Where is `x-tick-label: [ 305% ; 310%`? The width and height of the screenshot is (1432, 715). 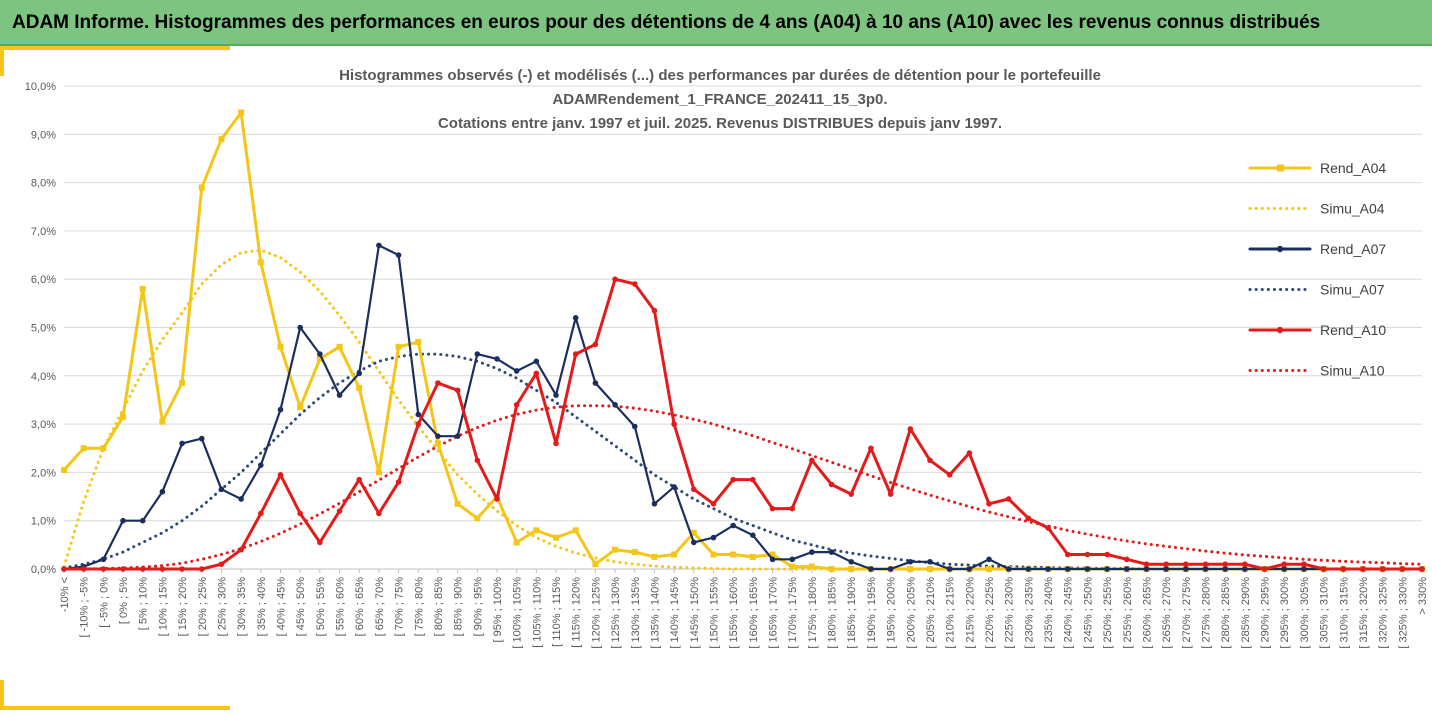 x-tick-label: [ 305% ; 310% is located at coordinates (1325, 613).